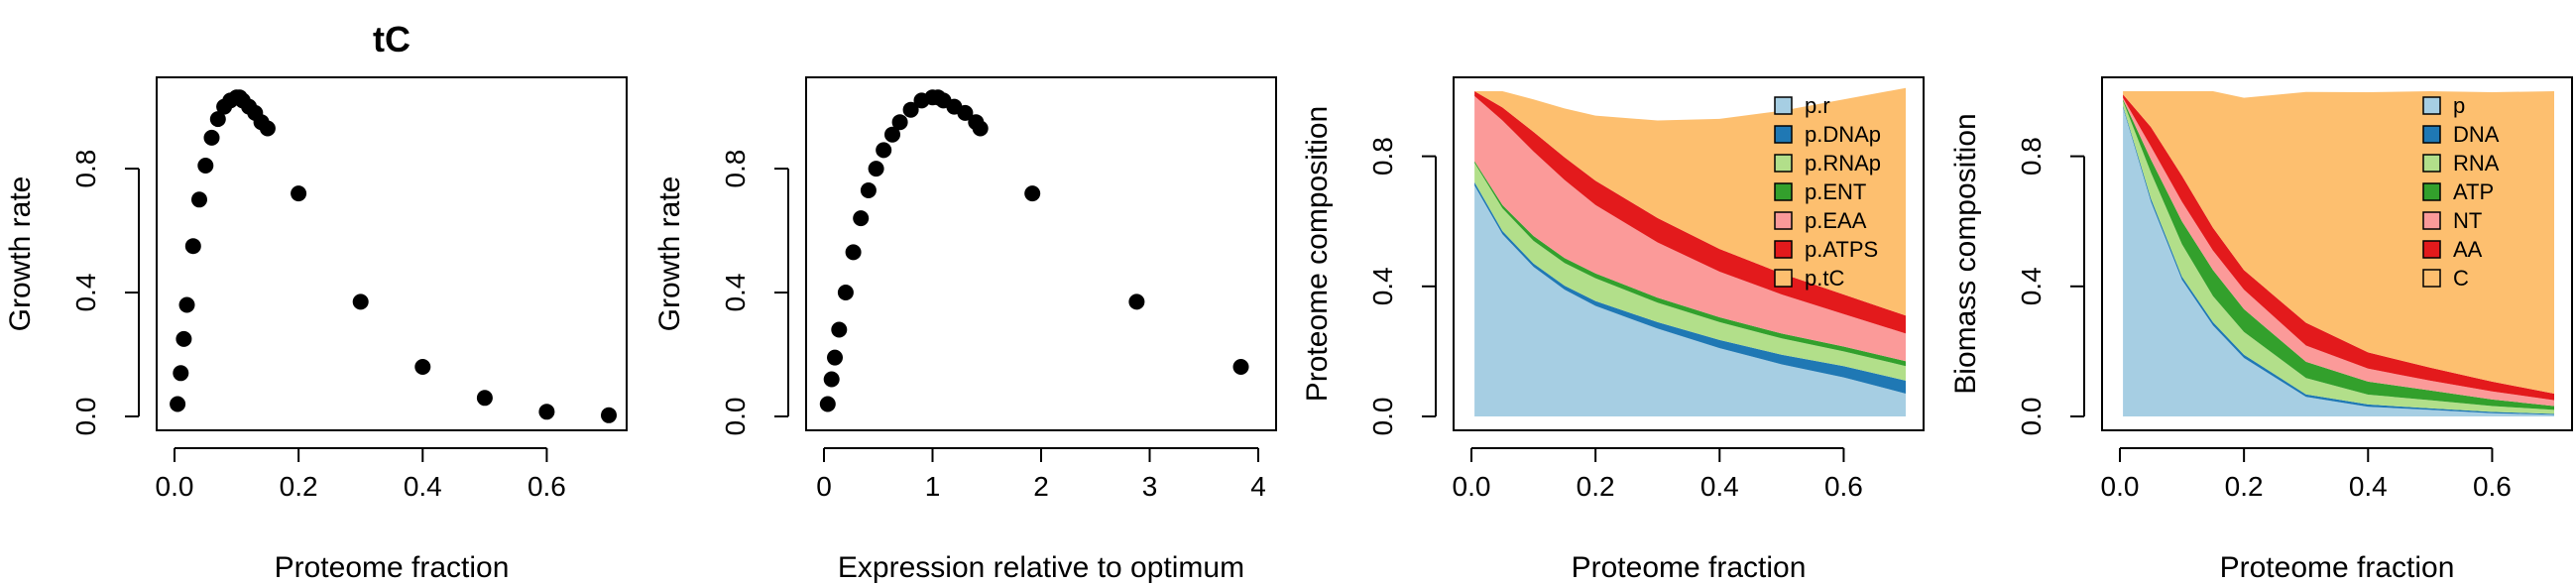 This screenshot has width=2576, height=585. What do you see at coordinates (1843, 134) in the screenshot?
I see `legend-label-p-dnap: p.DNAp` at bounding box center [1843, 134].